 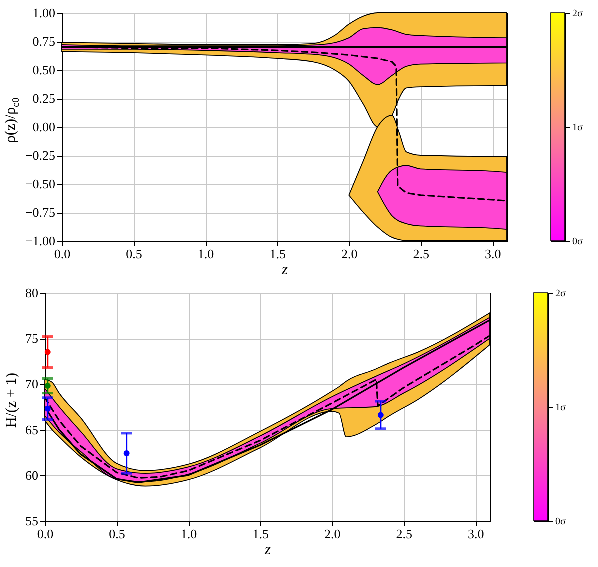 I want to click on y-tick-label: −0.25, so click(x=40, y=155).